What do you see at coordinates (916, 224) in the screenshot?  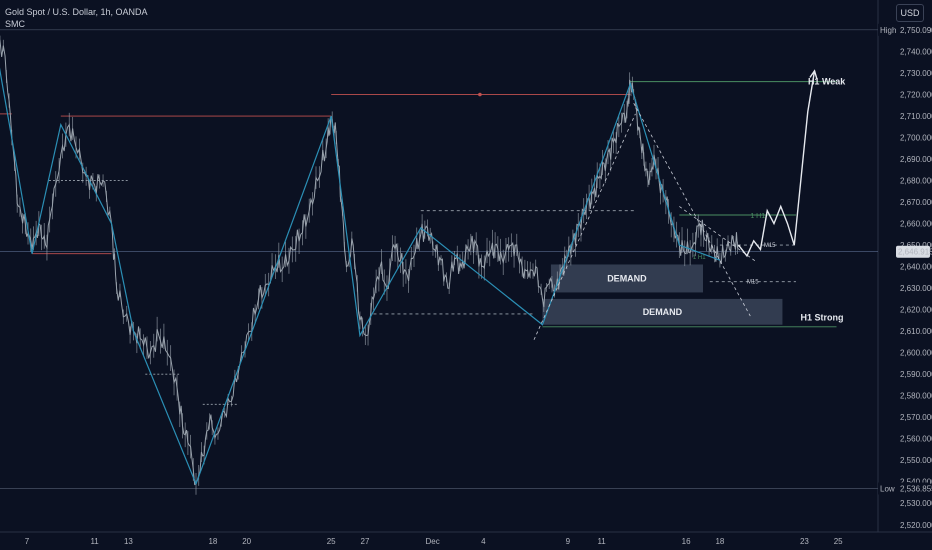 I see `y-tick-label: 2,660.000` at bounding box center [916, 224].